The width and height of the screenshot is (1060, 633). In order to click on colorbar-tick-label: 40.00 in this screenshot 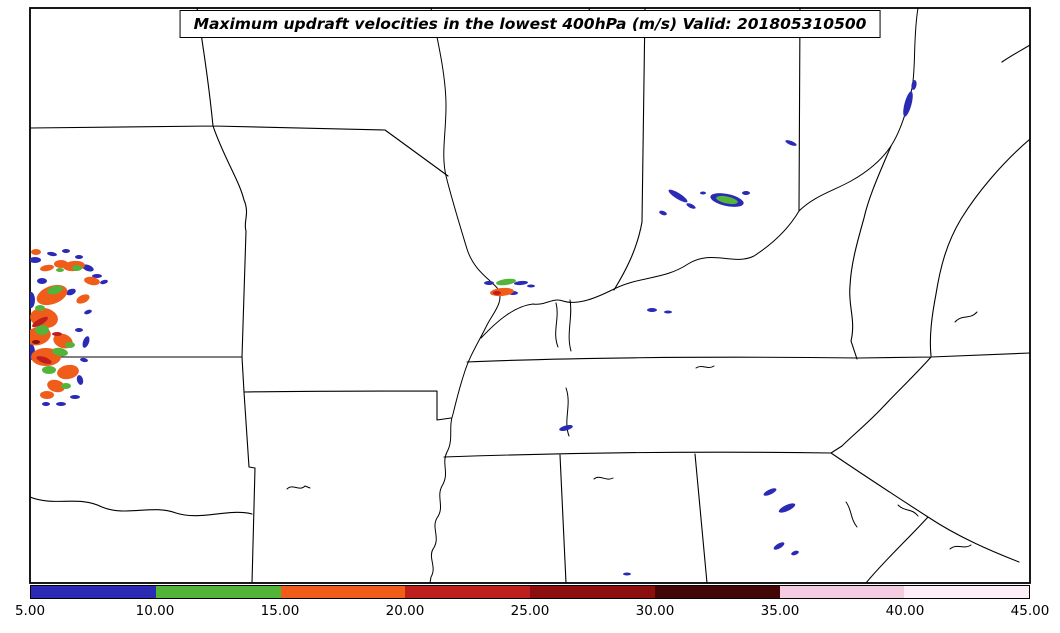, I will do `click(905, 611)`.